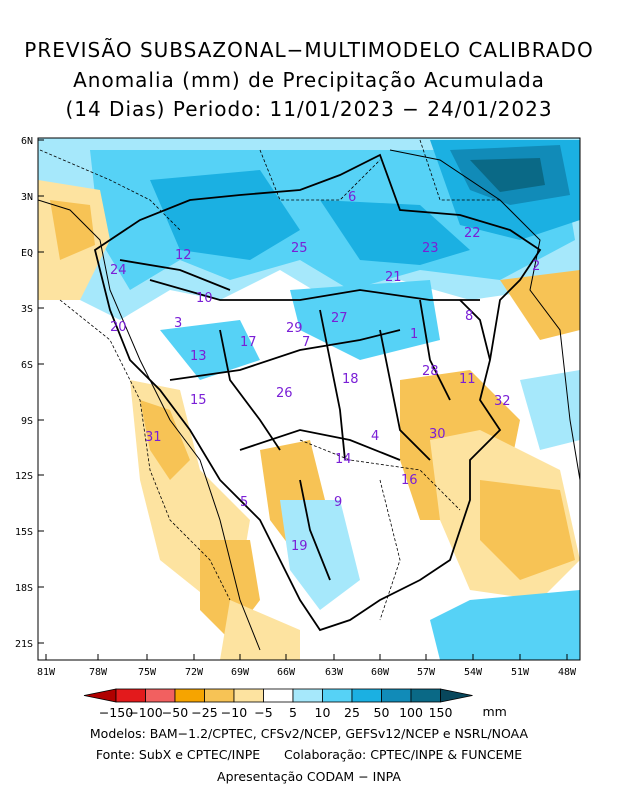 This screenshot has height=800, width=618. What do you see at coordinates (204, 298) in the screenshot?
I see `basin-label: 10` at bounding box center [204, 298].